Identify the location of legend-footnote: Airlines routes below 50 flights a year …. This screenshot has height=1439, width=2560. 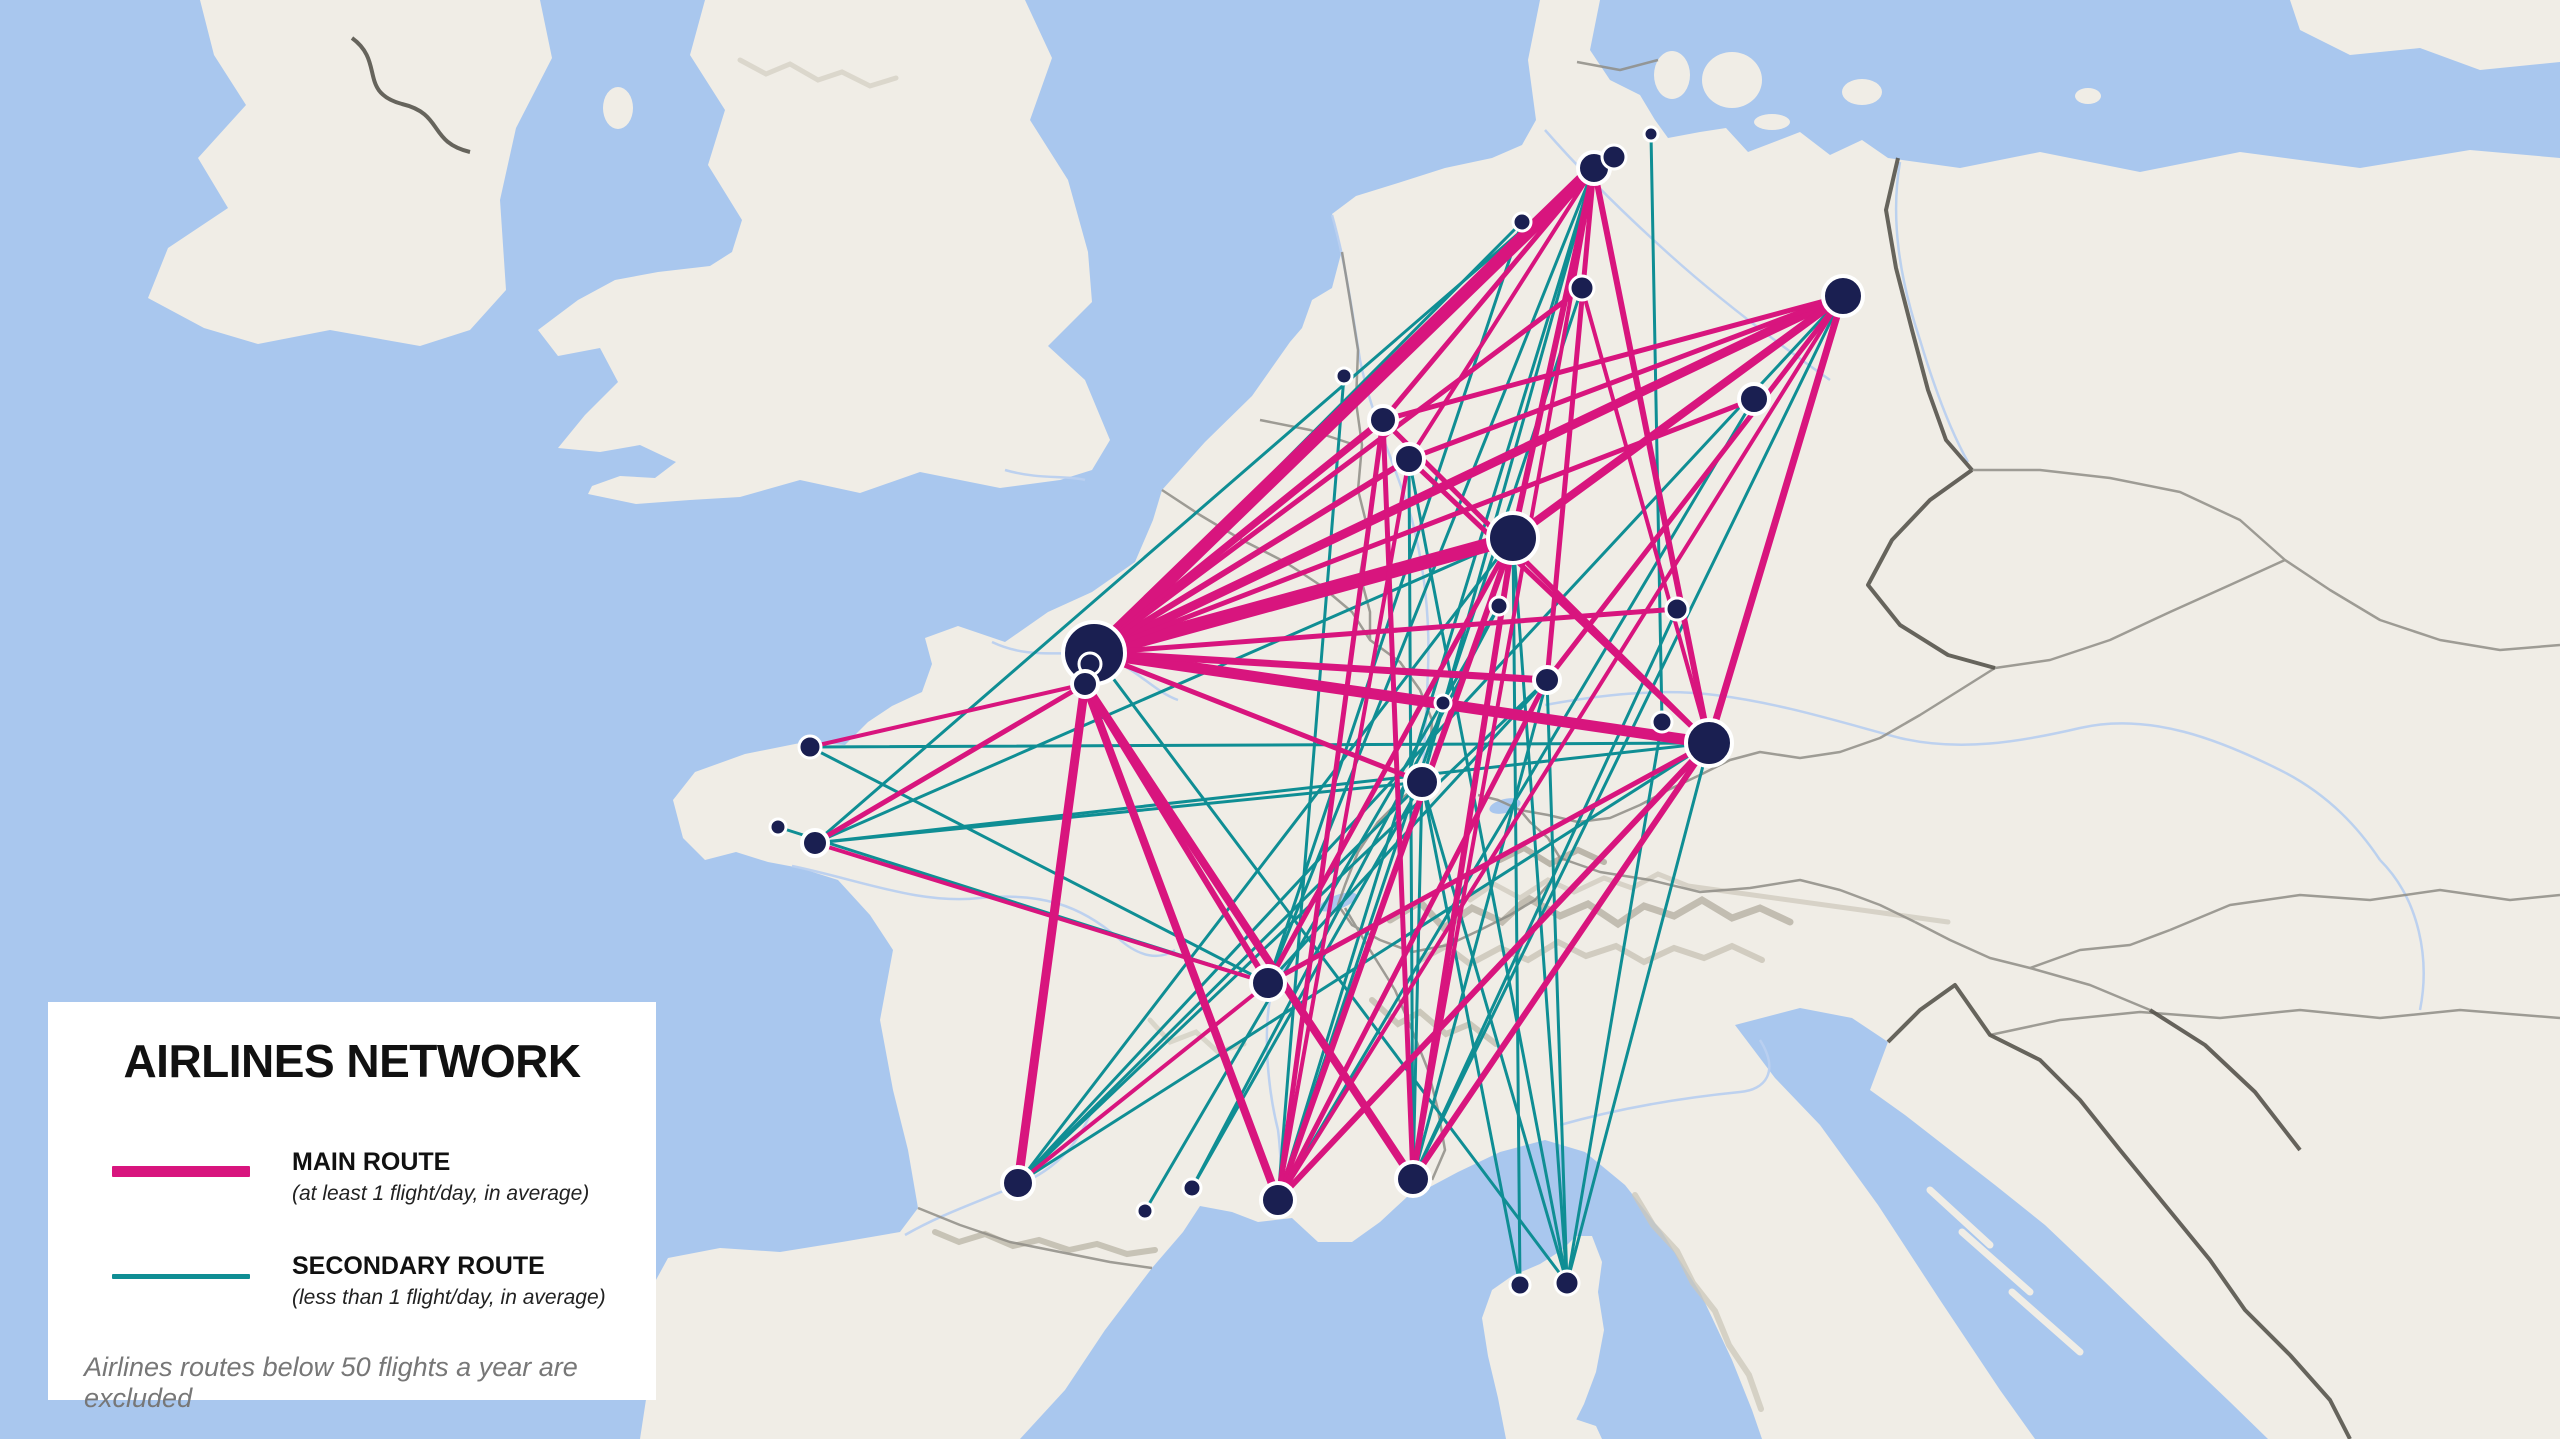
(331, 1382).